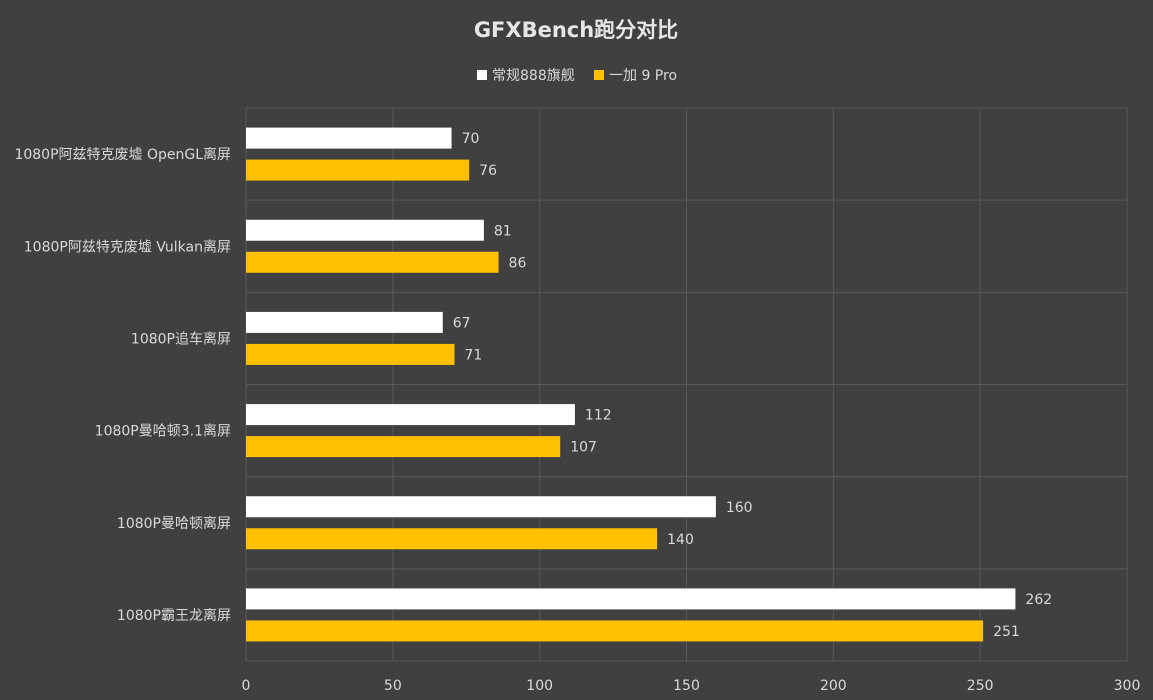 The height and width of the screenshot is (700, 1153). What do you see at coordinates (393, 686) in the screenshot?
I see `x-tick-label: 50` at bounding box center [393, 686].